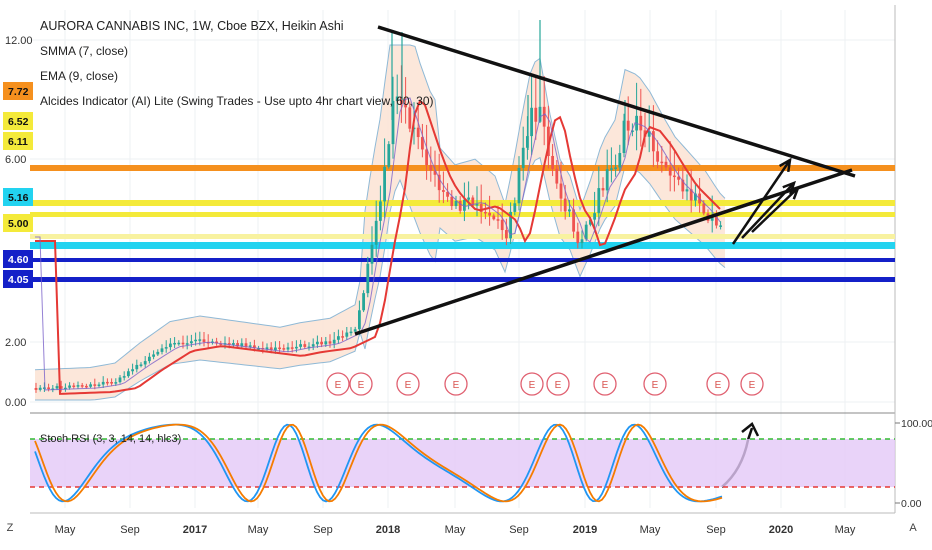 This screenshot has height=550, width=932. I want to click on rsi-arrowhead, so click(750, 429).